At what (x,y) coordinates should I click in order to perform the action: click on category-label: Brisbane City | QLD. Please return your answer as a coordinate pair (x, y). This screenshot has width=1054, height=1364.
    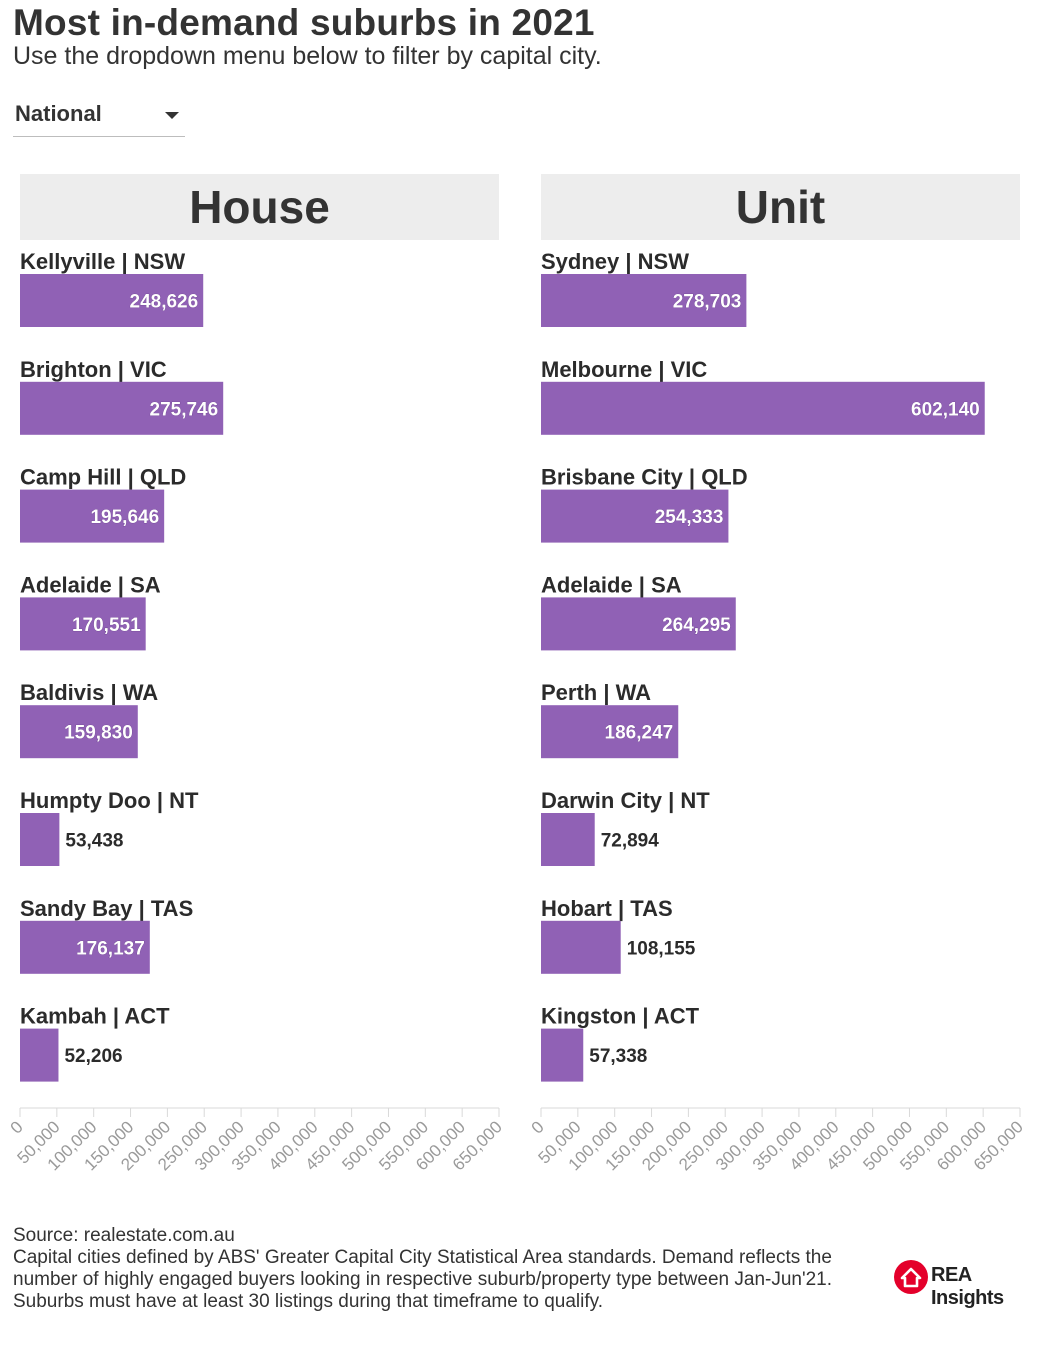
    Looking at the image, I should click on (644, 477).